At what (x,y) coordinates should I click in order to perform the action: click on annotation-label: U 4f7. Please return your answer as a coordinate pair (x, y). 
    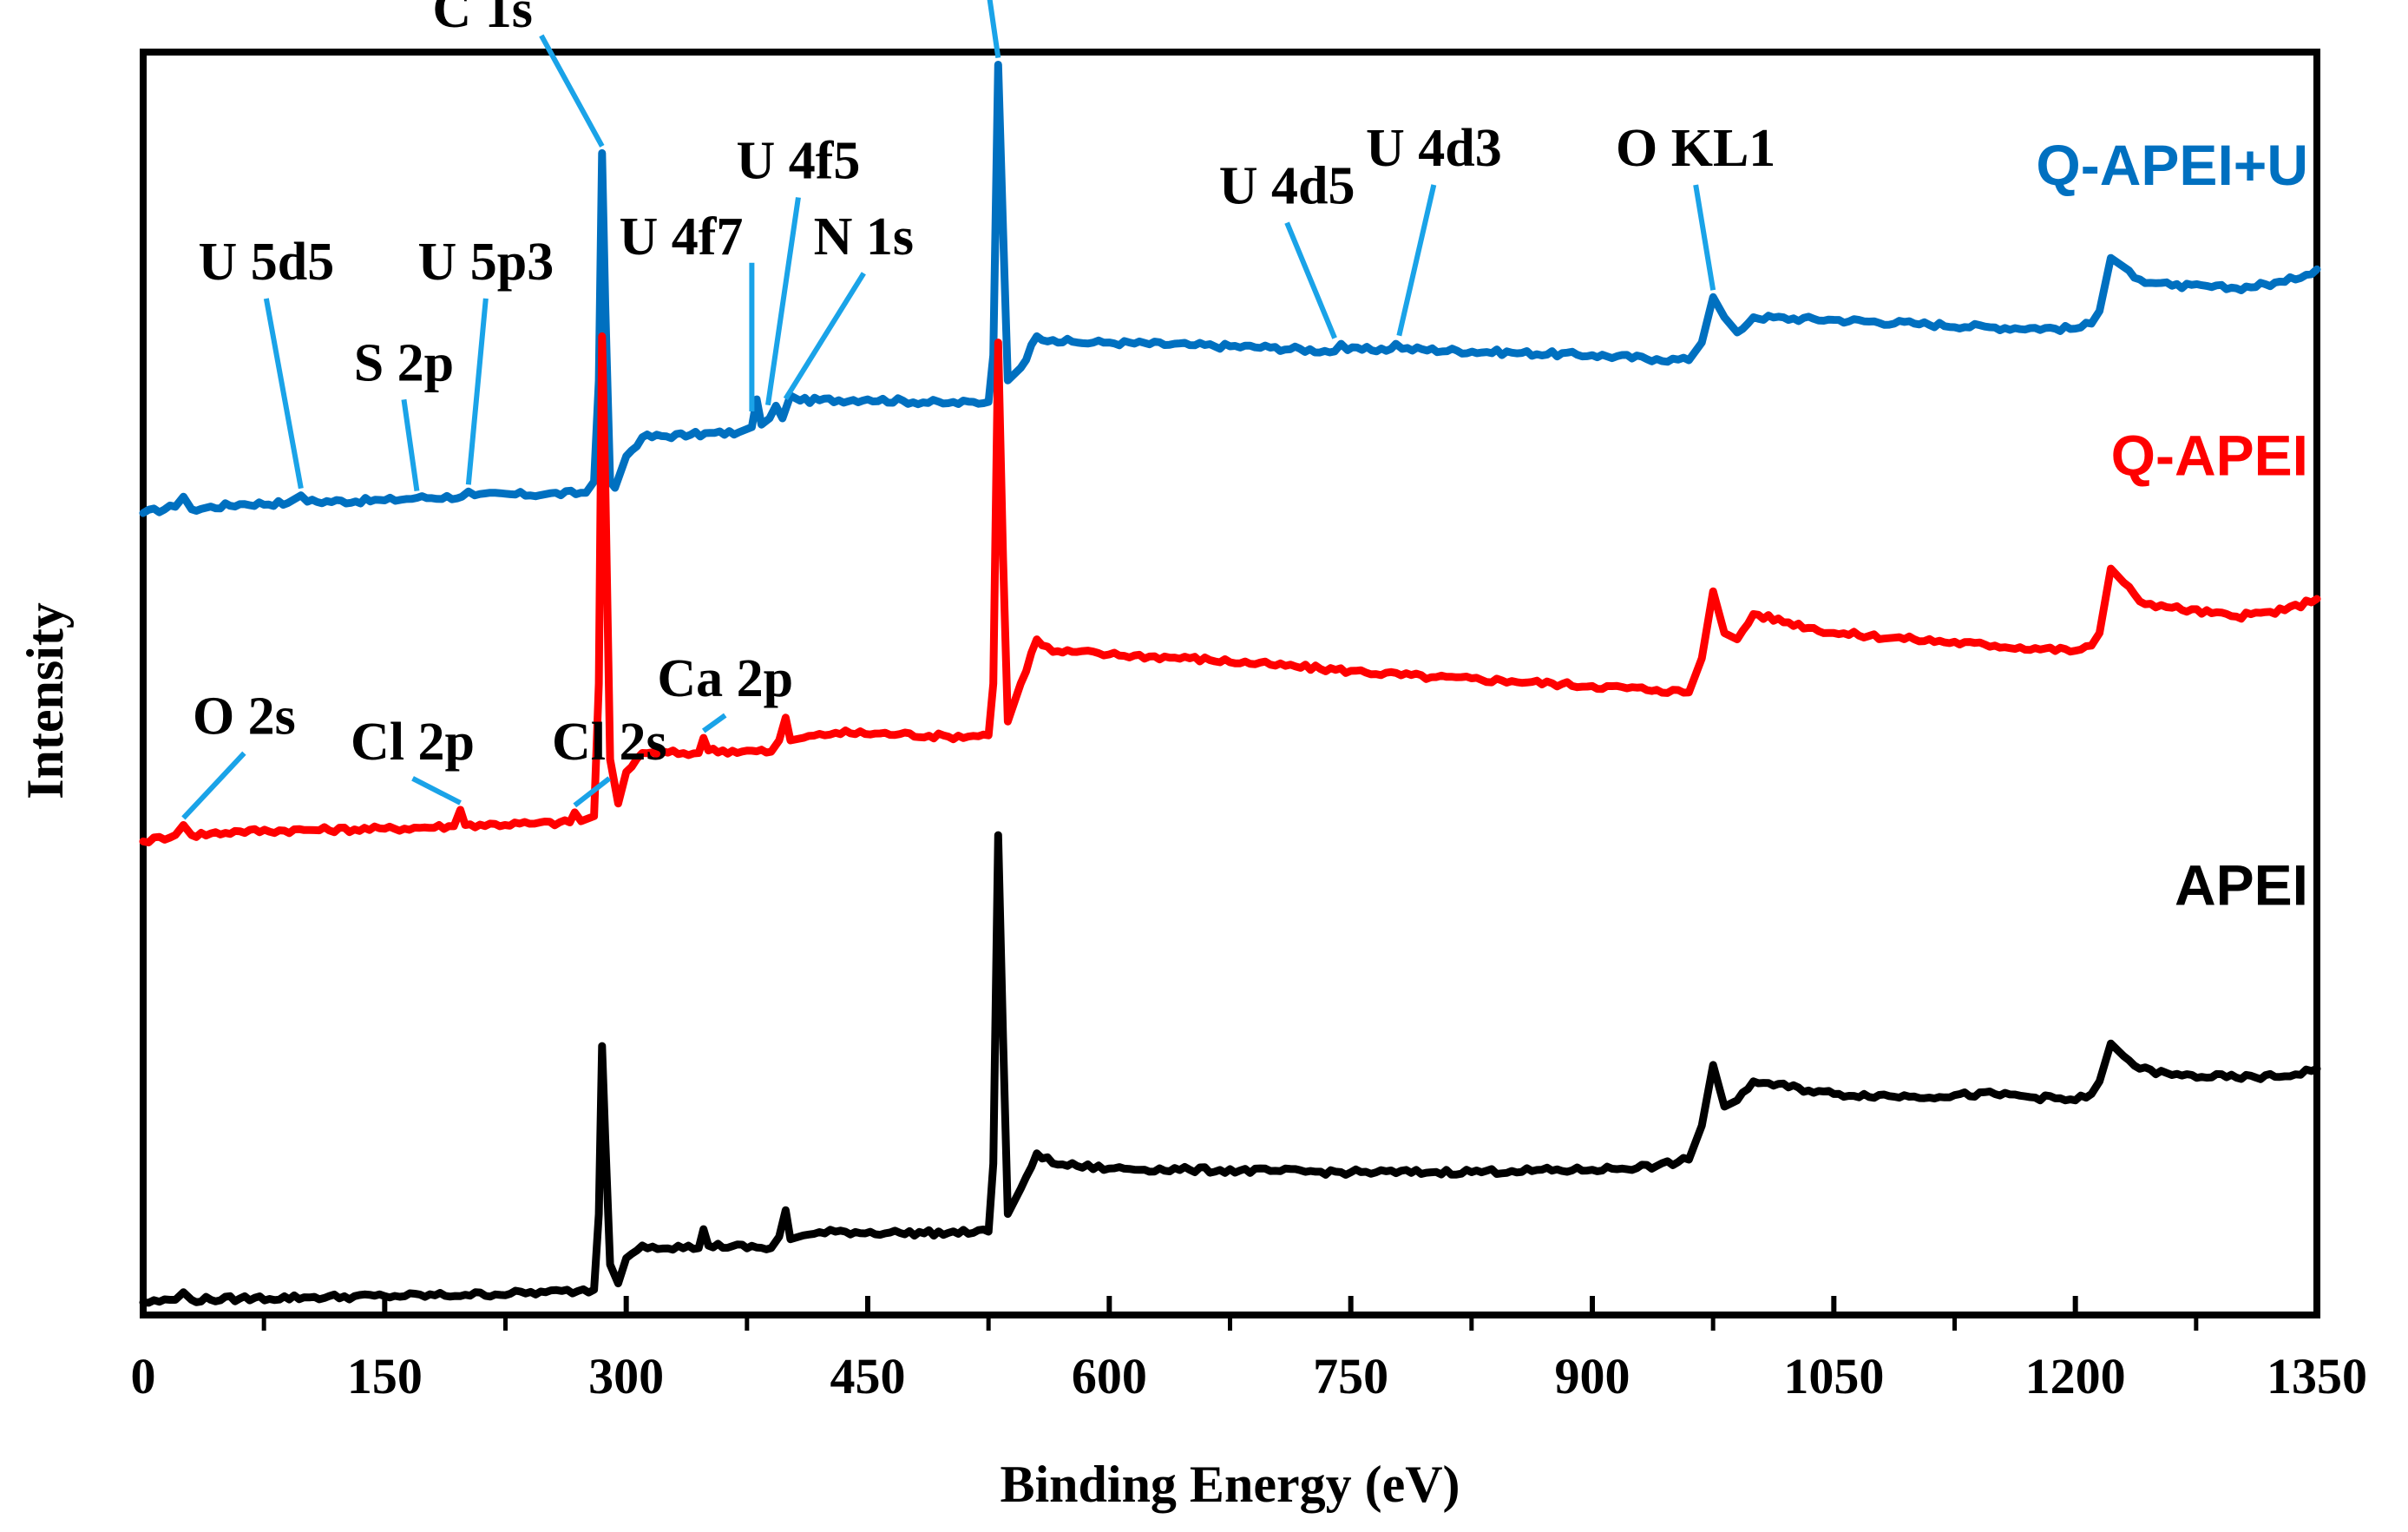
    Looking at the image, I should click on (681, 237).